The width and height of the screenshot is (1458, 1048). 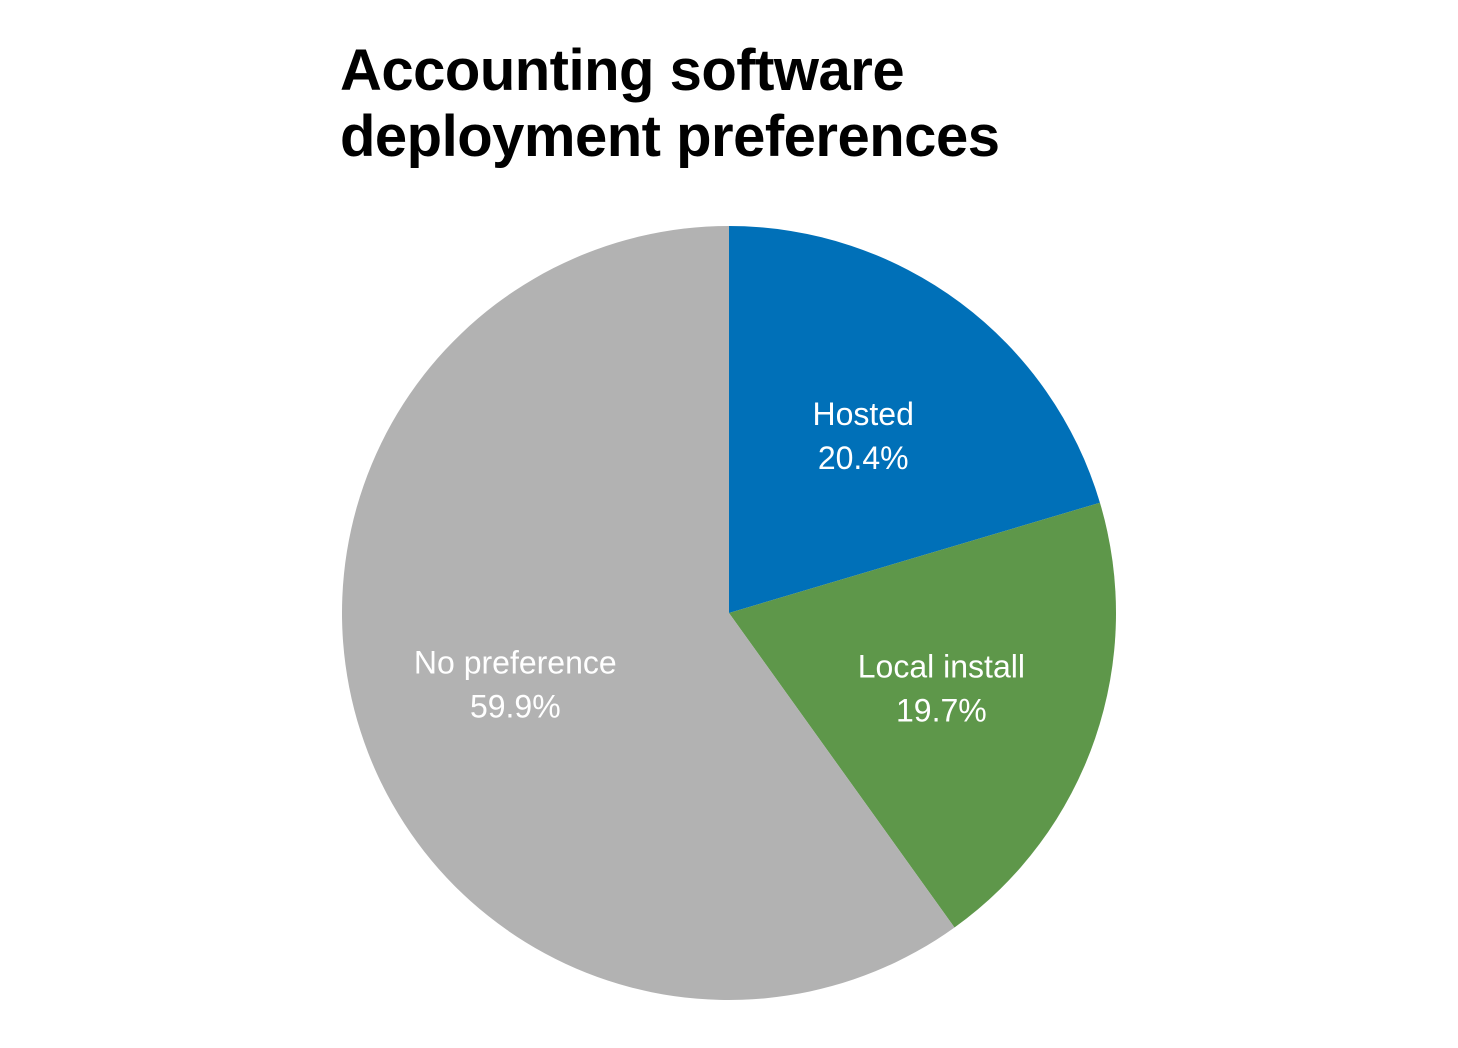 I want to click on chart-title-line-2: deployment preferences, so click(x=670, y=136).